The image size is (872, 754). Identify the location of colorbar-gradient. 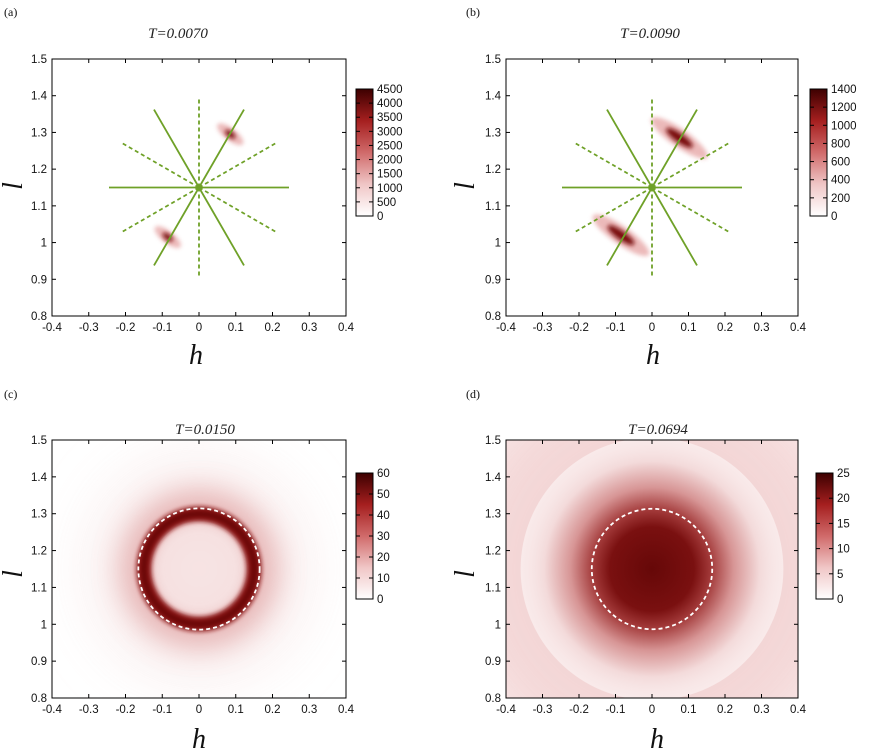
(824, 536).